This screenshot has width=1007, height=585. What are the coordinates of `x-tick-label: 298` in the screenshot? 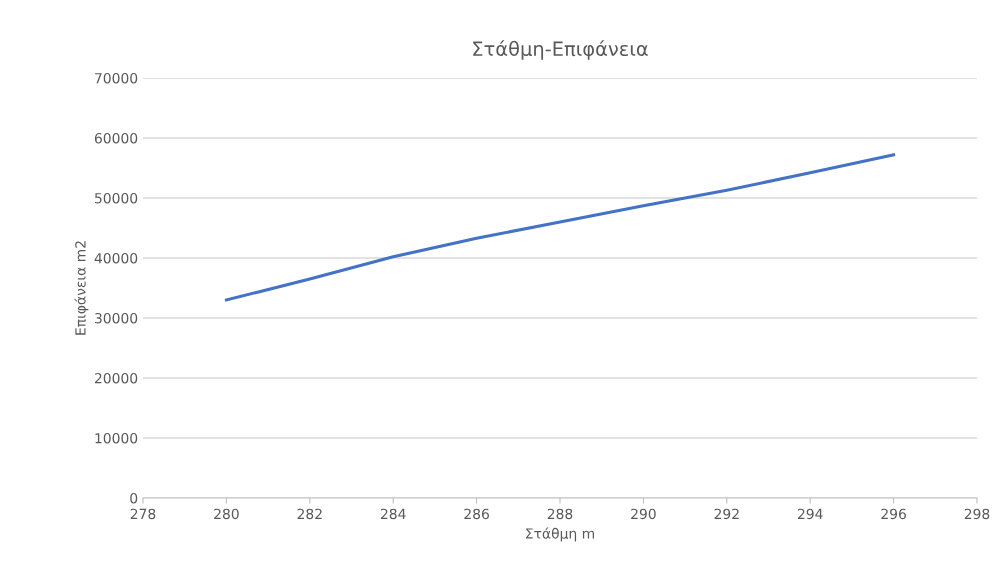 It's located at (977, 514).